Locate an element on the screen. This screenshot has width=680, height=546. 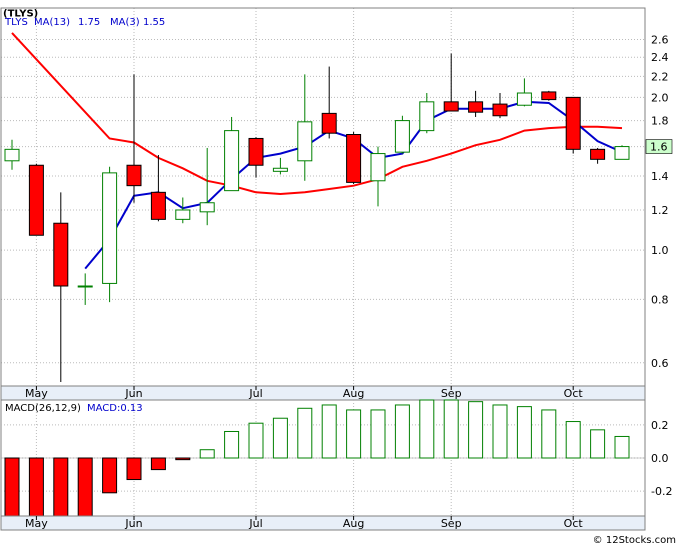
macd-month-axis is located at coordinates (323, 523).